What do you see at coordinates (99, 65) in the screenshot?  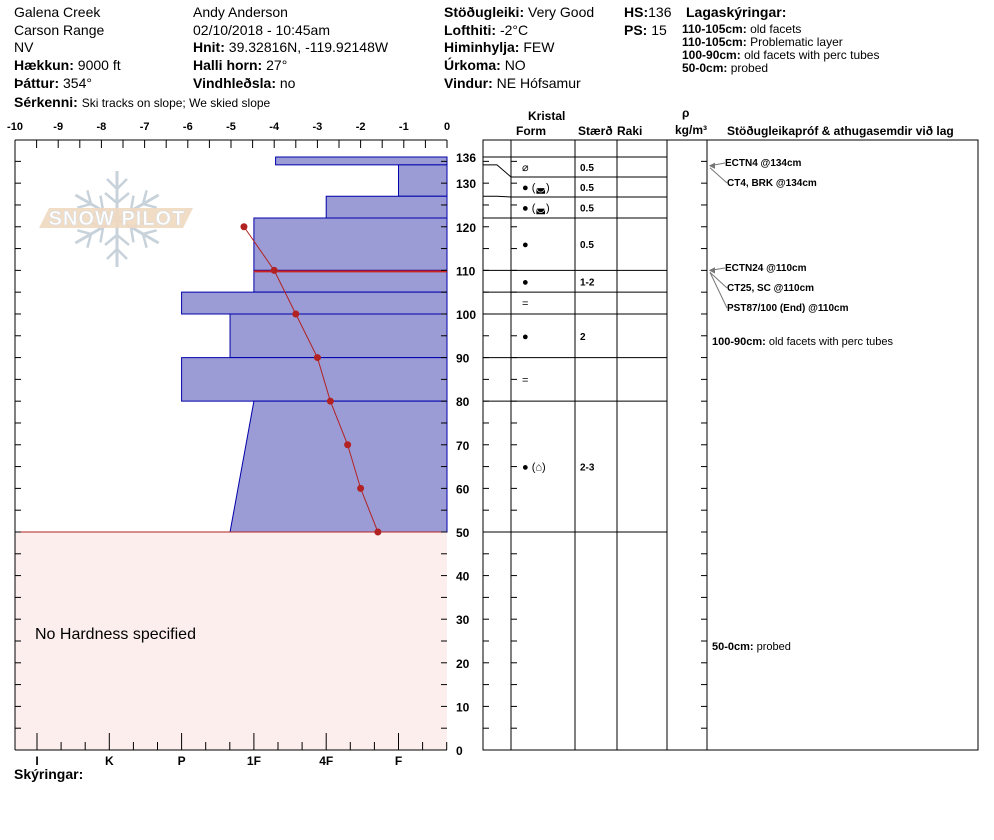 I see `elevation-value: 9000 ft` at bounding box center [99, 65].